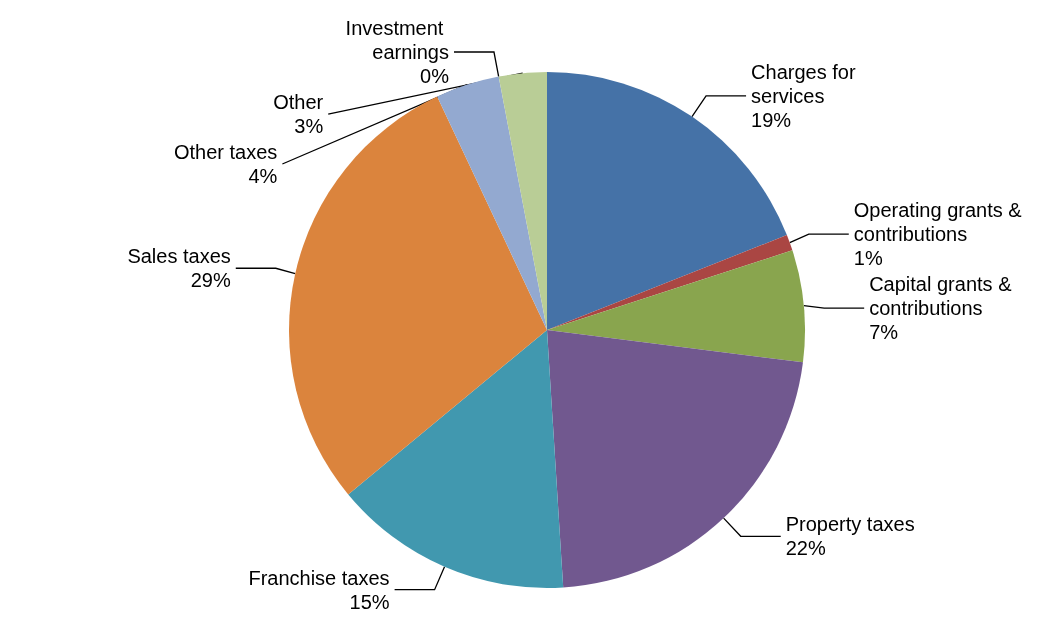 Image resolution: width=1060 pixels, height=619 pixels. I want to click on data-label: 1%, so click(868, 258).